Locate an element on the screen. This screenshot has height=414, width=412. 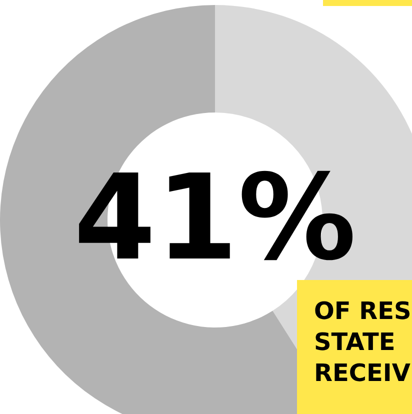
text: OF RES is located at coordinates (363, 311).